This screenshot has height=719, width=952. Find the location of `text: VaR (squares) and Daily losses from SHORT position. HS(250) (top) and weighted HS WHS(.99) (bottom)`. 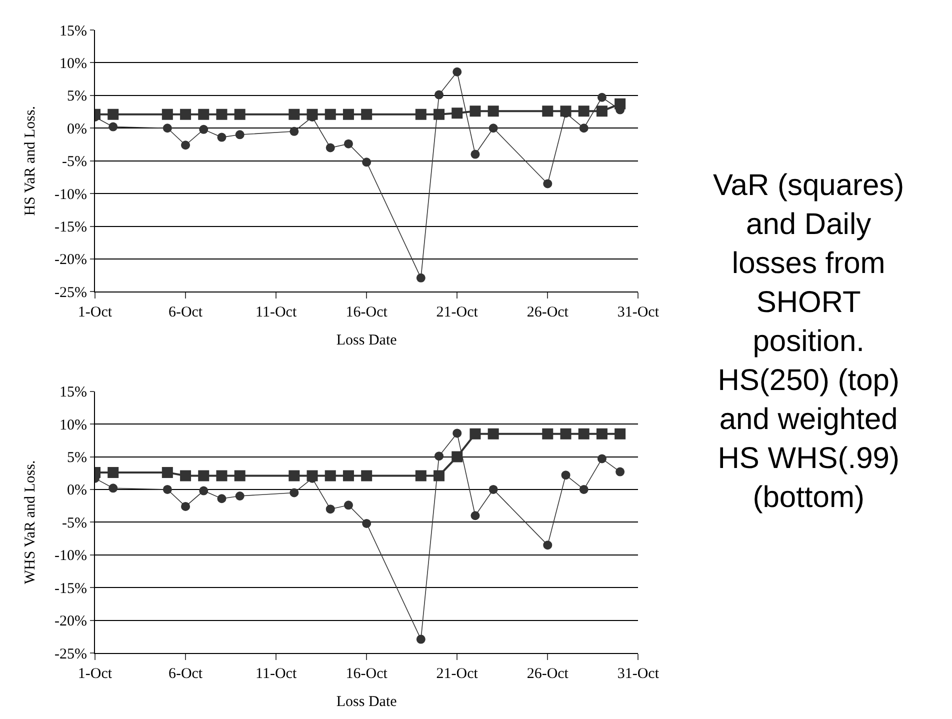

text: VaR (squares) and Daily losses from SHORT position. HS(250) (top) and weighted HS WHS(.99) (bottom) is located at coordinates (808, 341).